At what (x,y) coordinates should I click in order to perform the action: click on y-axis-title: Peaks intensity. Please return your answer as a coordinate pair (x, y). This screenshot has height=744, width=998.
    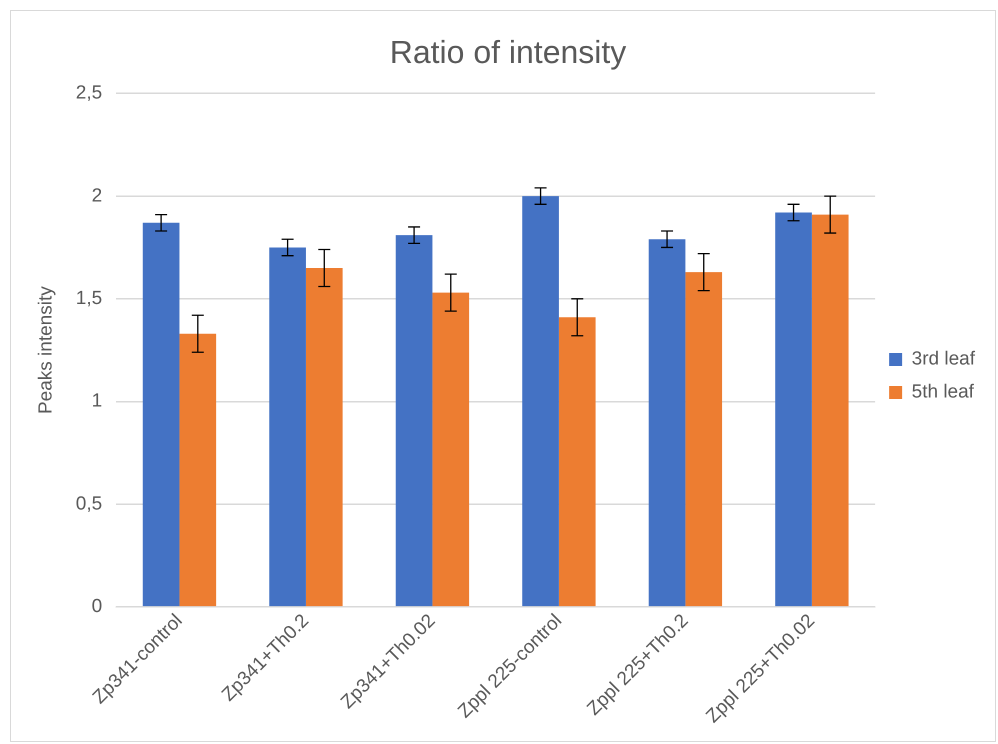
    Looking at the image, I should click on (46, 350).